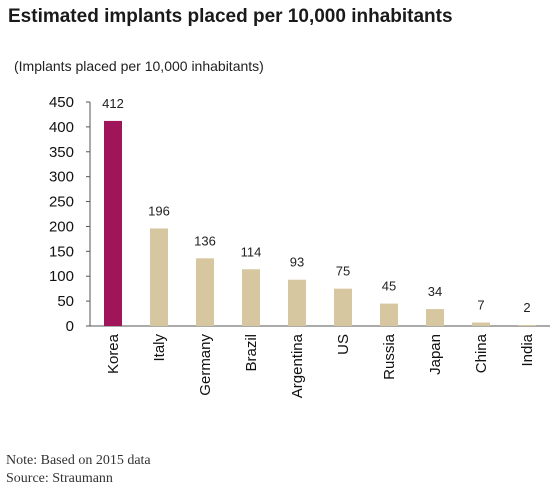  I want to click on x-tick-label: Argentina, so click(297, 365).